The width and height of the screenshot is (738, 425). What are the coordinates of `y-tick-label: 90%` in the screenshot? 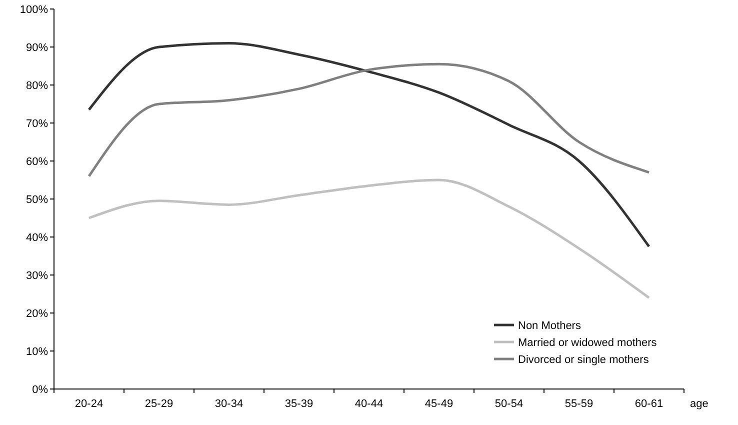 It's located at (37, 48).